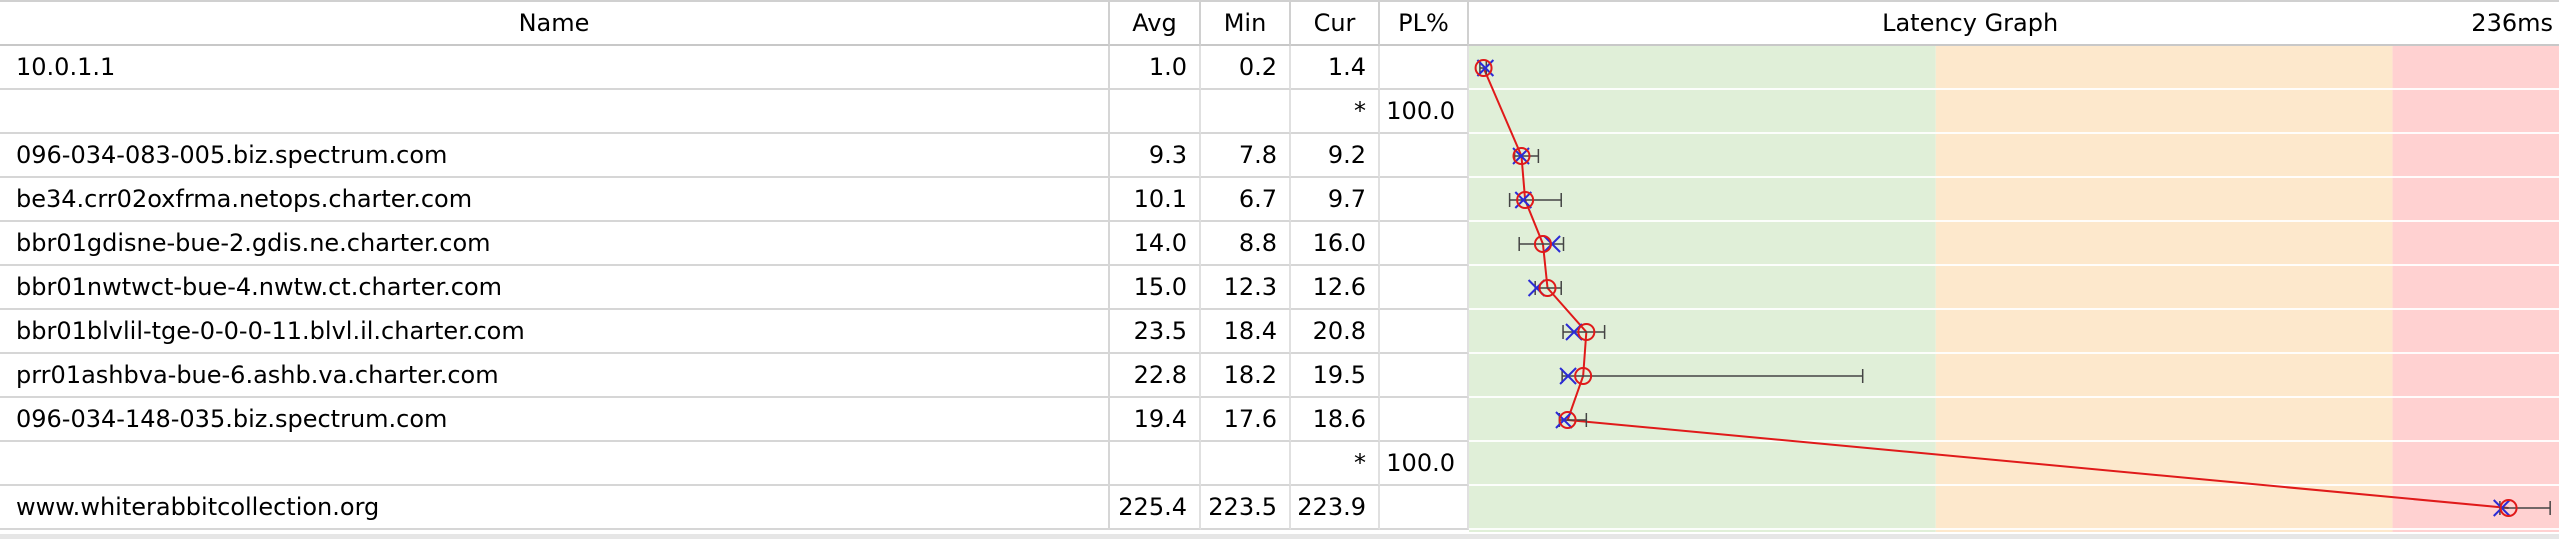 This screenshot has height=539, width=2559. I want to click on hop-name-text: bbr01nwtwct-bue-4.nwtw.ct.charter.com, so click(259, 287).